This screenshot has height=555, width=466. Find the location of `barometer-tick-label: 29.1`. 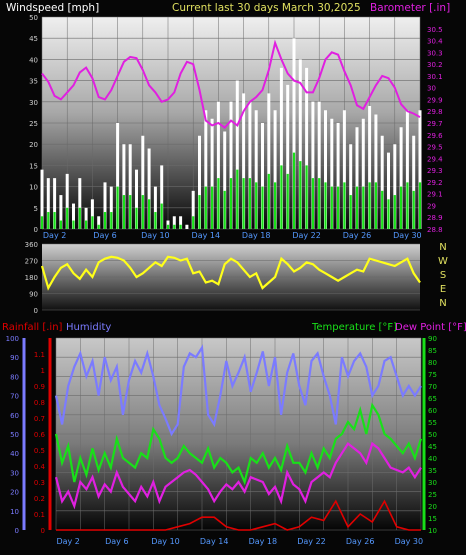

barometer-tick-label: 29.1 is located at coordinates (435, 195).